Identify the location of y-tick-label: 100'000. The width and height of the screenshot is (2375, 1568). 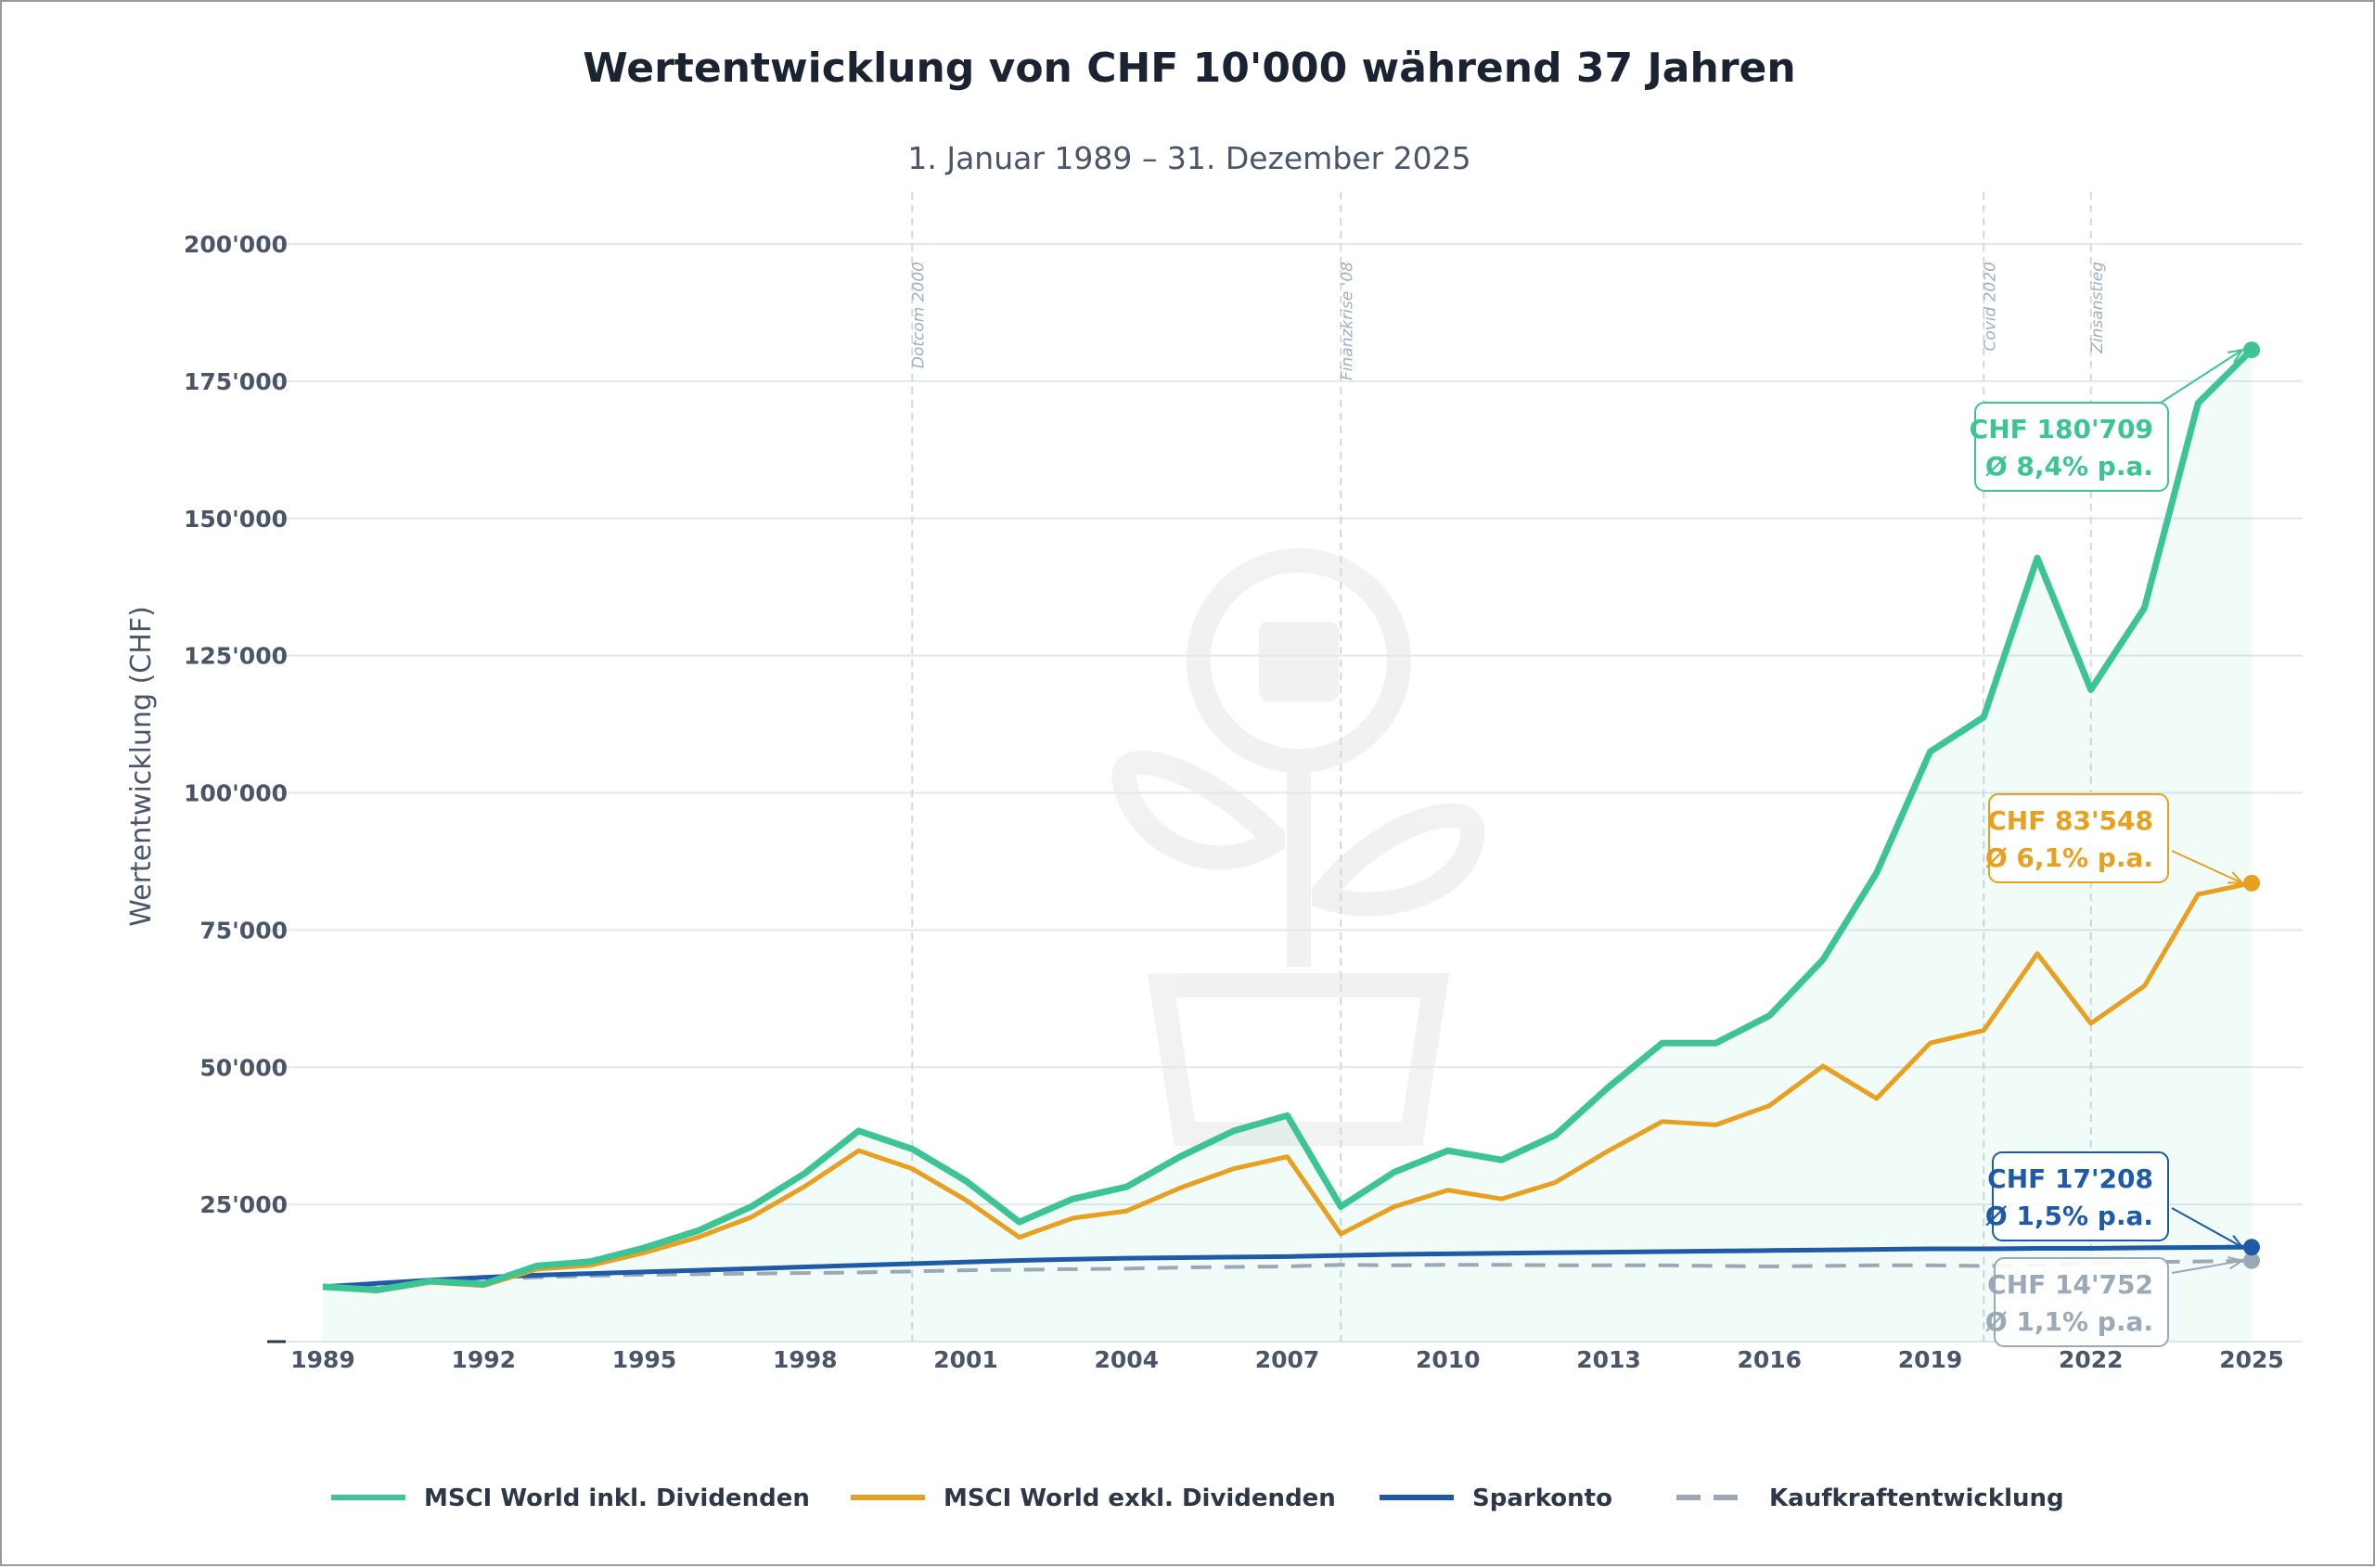
(236, 794).